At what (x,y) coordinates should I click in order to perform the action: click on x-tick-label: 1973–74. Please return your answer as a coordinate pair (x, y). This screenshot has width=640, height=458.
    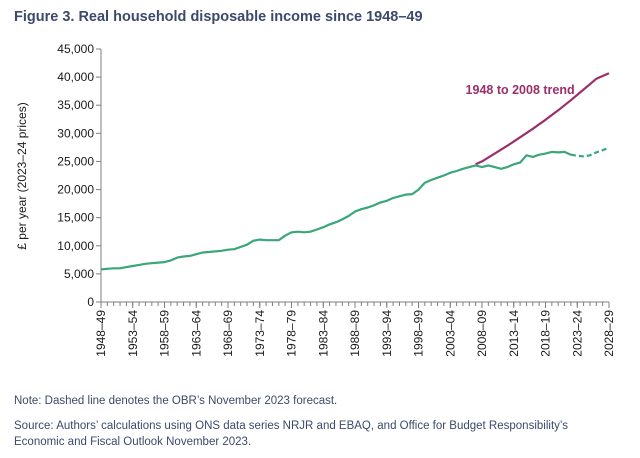
    Looking at the image, I should click on (260, 333).